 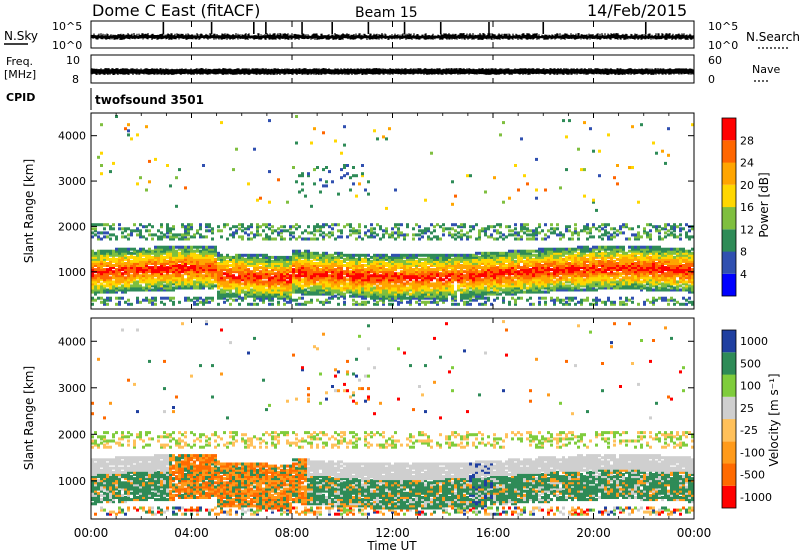 What do you see at coordinates (67, 45) in the screenshot?
I see `nsky-tick-bottom: 10^0` at bounding box center [67, 45].